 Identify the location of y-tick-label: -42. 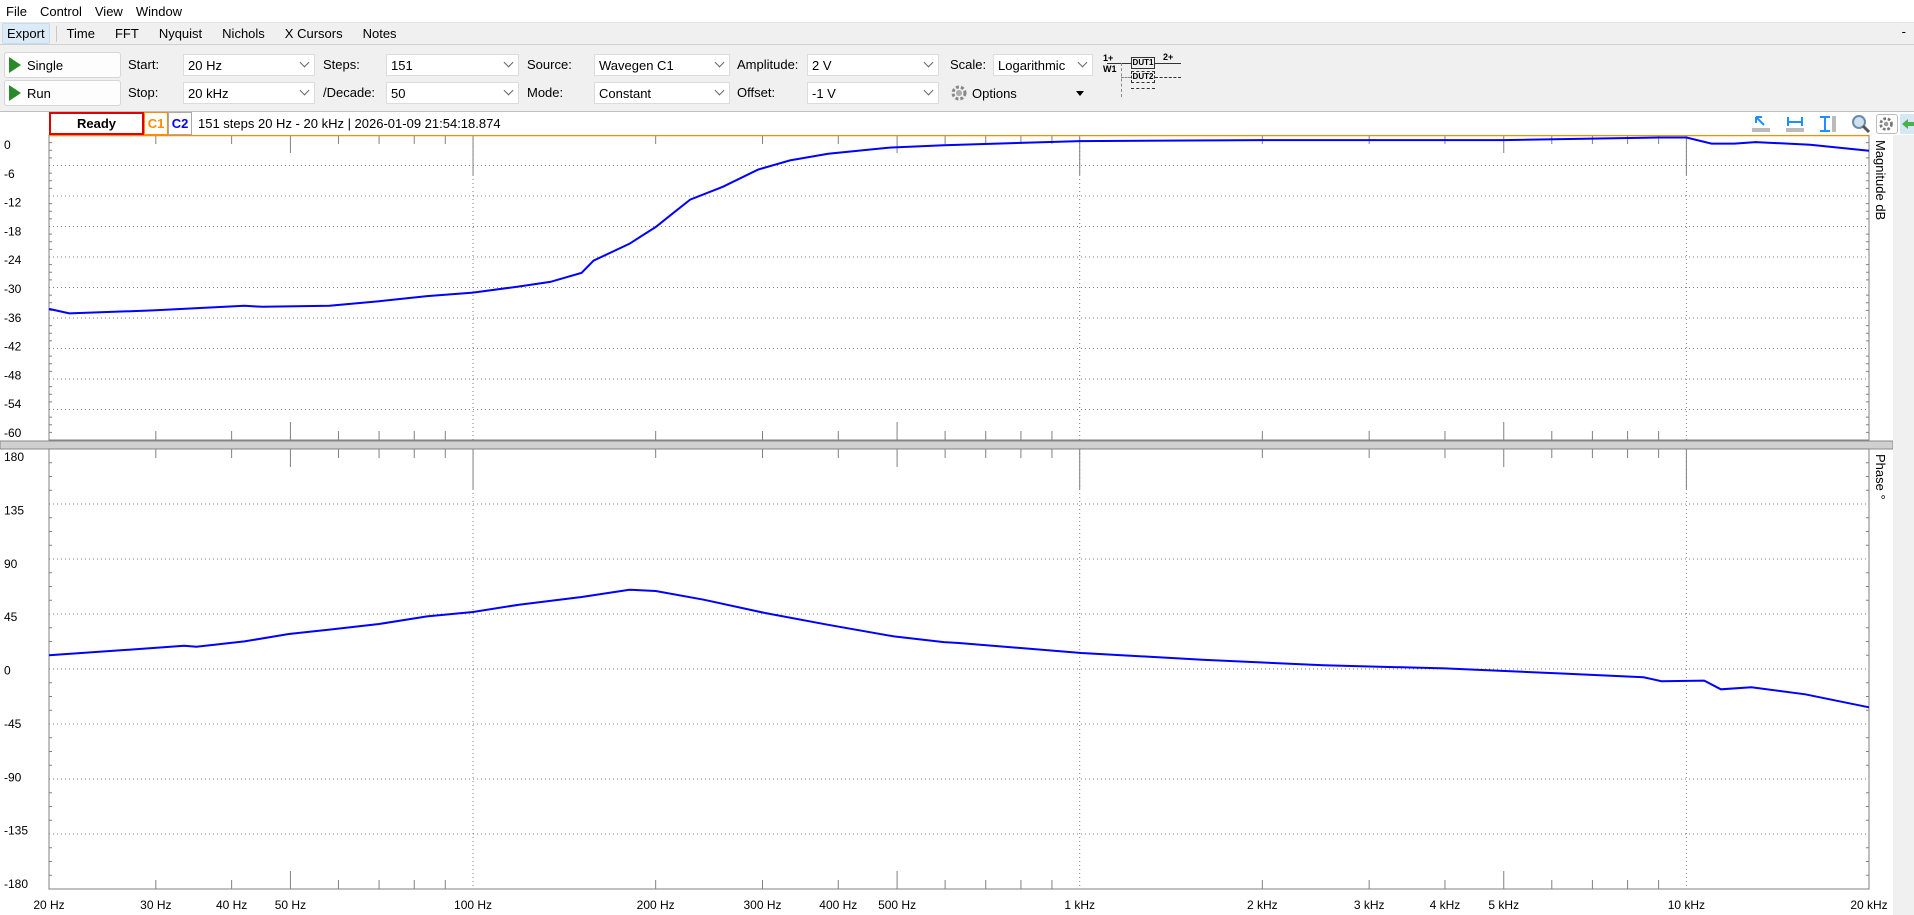
(13, 347).